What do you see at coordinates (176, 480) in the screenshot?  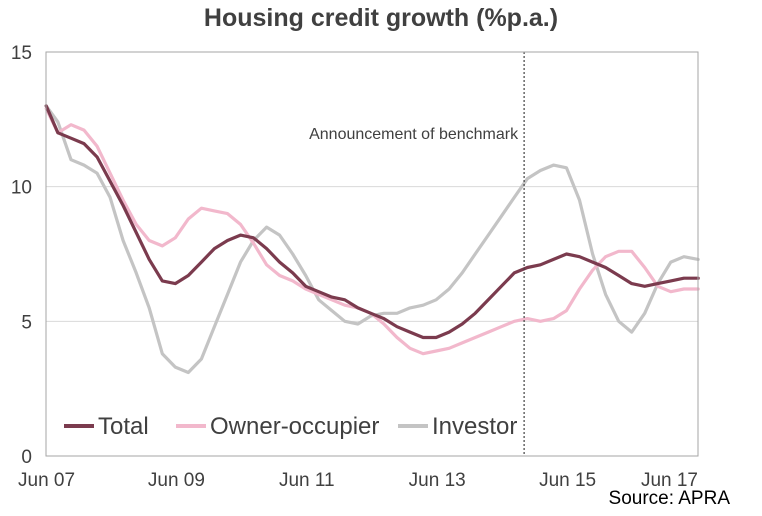 I see `x-tick-label: Jun 09` at bounding box center [176, 480].